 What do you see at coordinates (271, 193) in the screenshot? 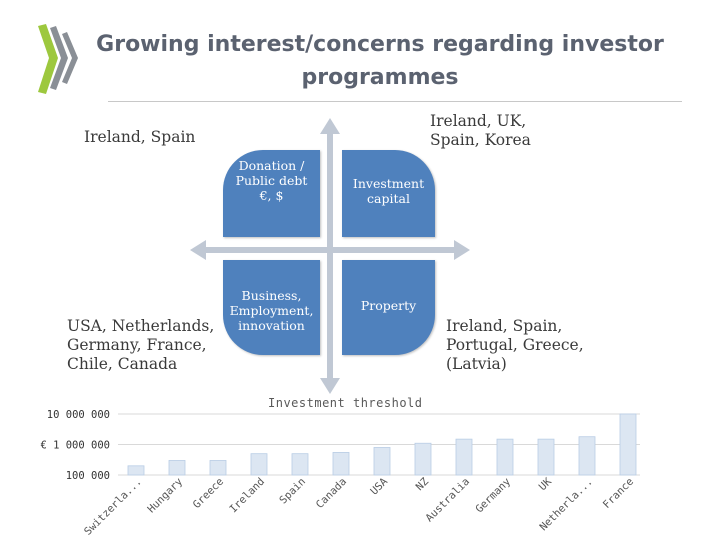
I see `quadrant-donation: Donation / Public debt €, $` at bounding box center [271, 193].